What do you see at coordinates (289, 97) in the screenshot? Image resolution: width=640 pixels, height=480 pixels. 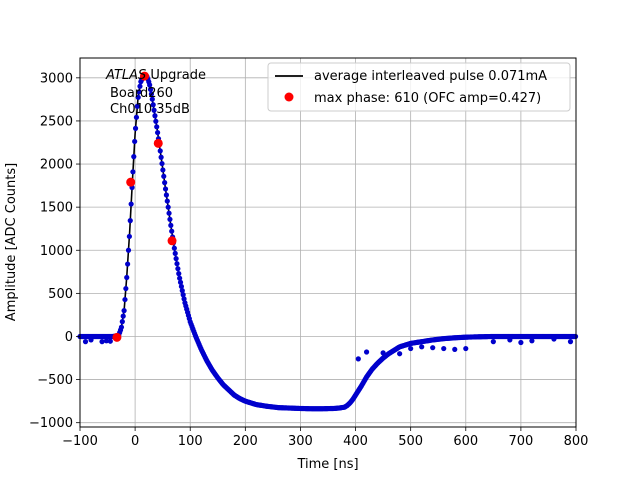 I see `legend-marker-swatch` at bounding box center [289, 97].